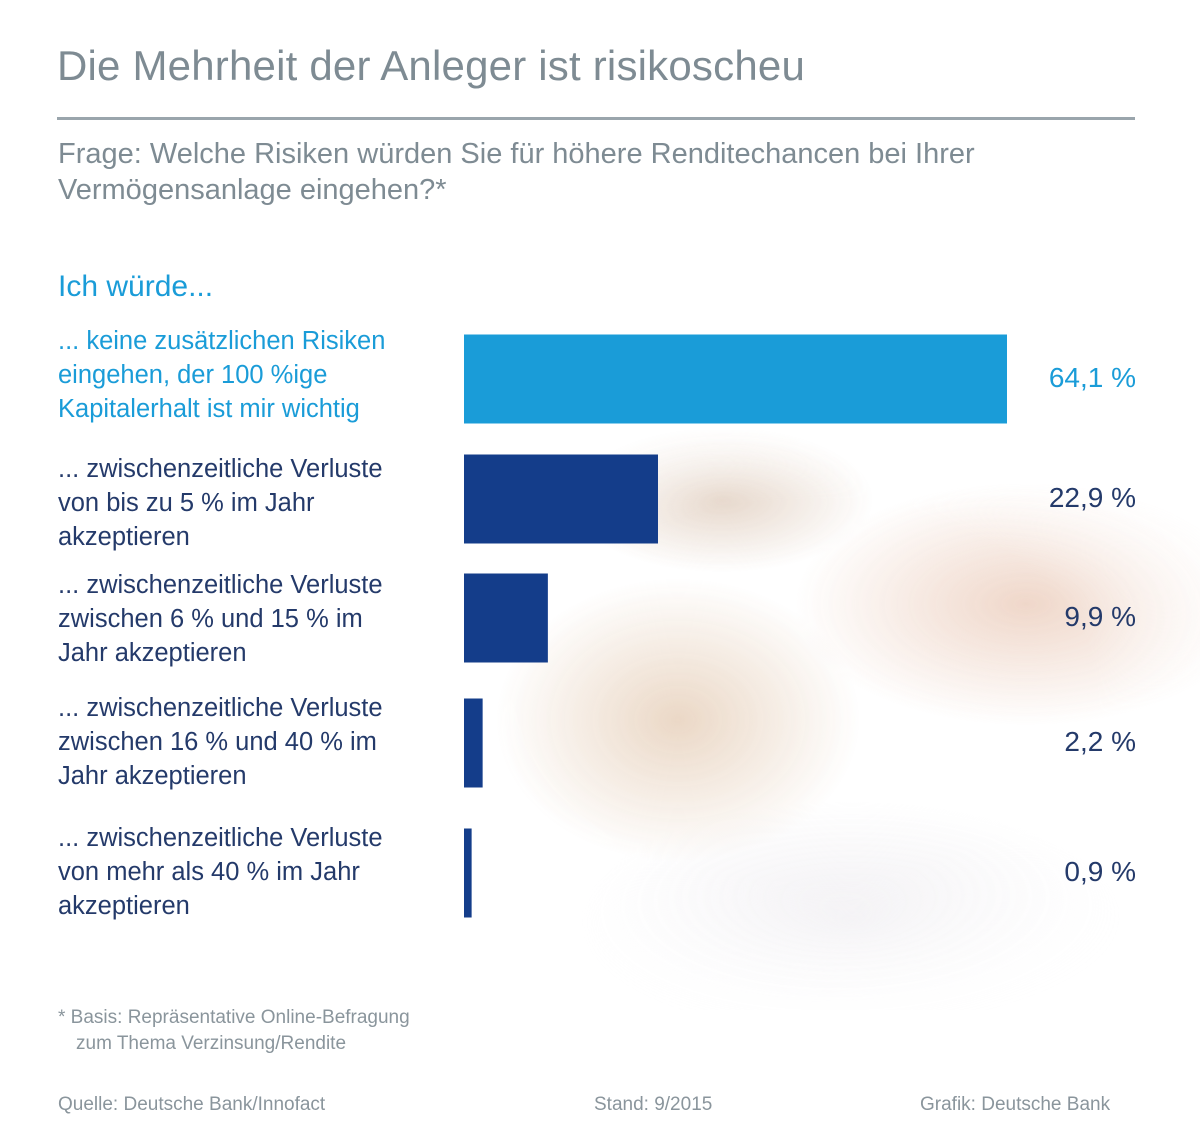  Describe the element at coordinates (192, 1104) in the screenshot. I see `footer-source: Quelle: Deutsche Bank/Innofact` at that location.